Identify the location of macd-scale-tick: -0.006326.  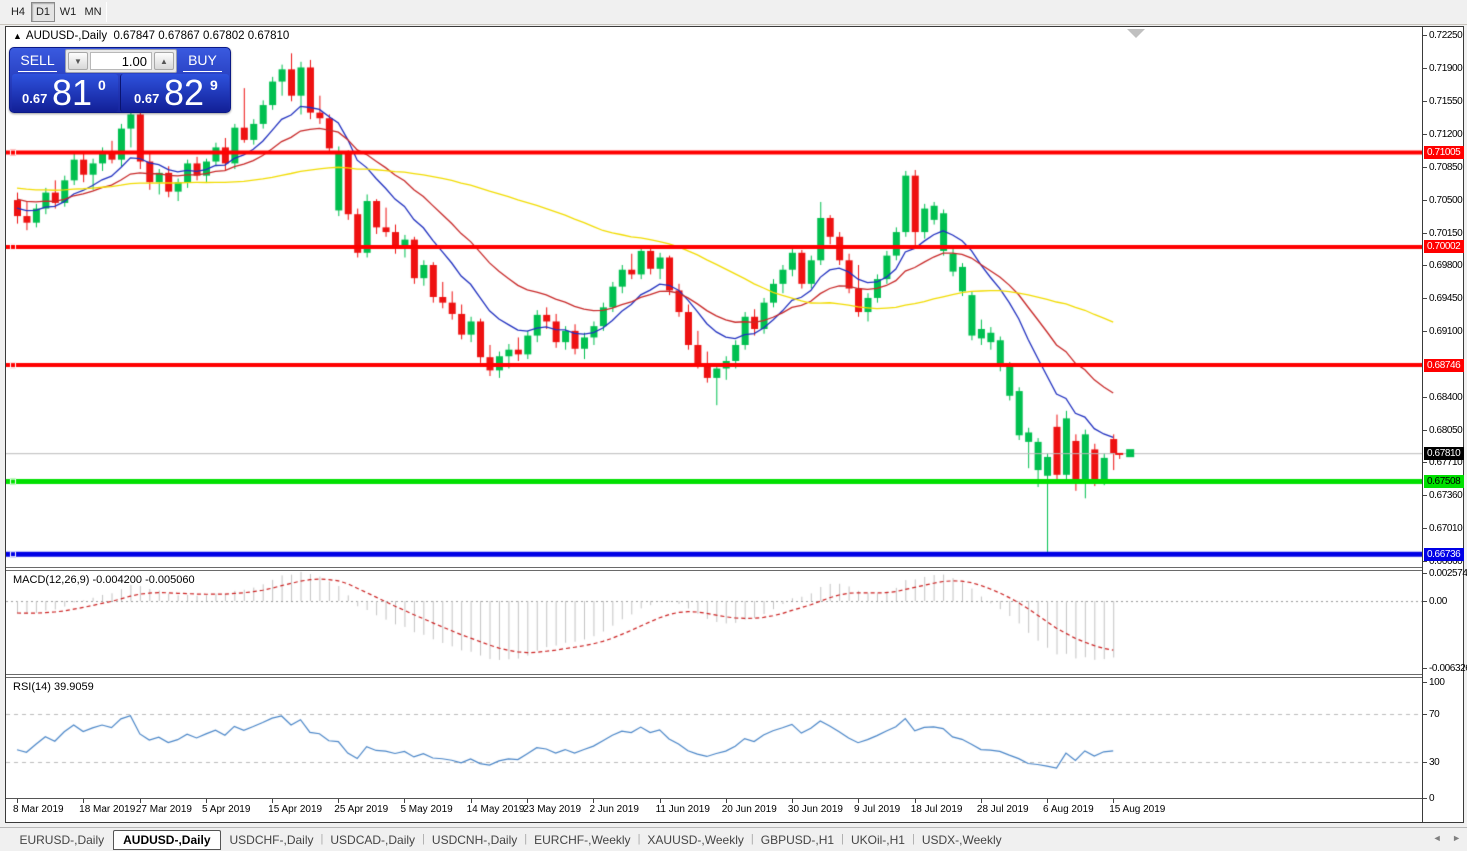
(1445, 668).